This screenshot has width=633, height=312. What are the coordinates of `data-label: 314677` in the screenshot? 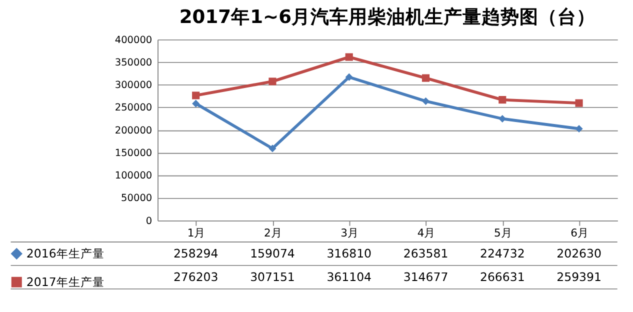 It's located at (425, 277).